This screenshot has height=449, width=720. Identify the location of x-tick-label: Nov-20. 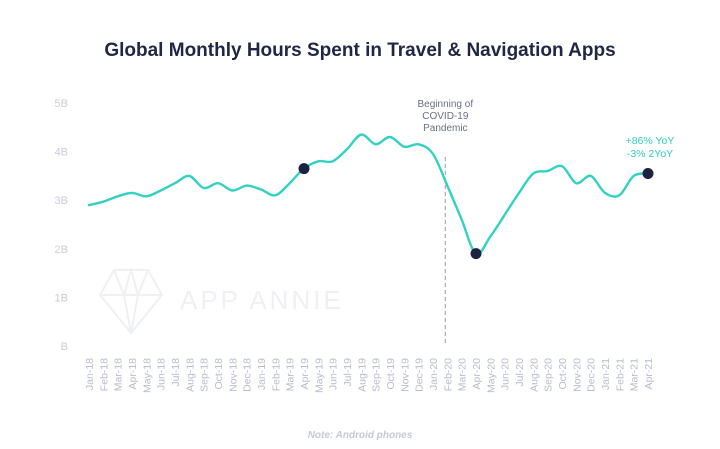
(577, 375).